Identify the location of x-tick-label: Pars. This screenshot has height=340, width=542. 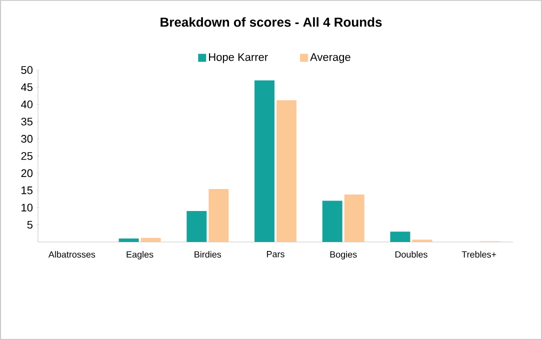
(275, 254).